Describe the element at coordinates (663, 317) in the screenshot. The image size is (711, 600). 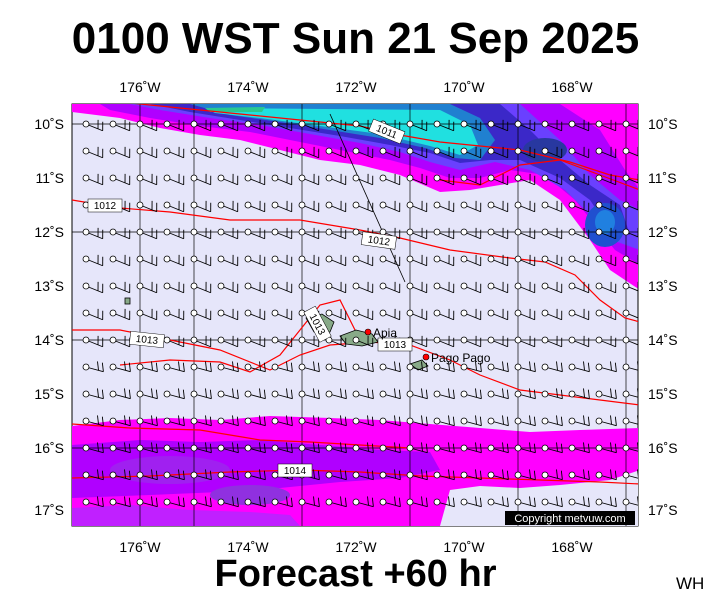
I see `lat-labels-right: 10˚S 11˚S 12˚S 13˚S 14˚S 15˚S 16˚S 17˚S` at that location.